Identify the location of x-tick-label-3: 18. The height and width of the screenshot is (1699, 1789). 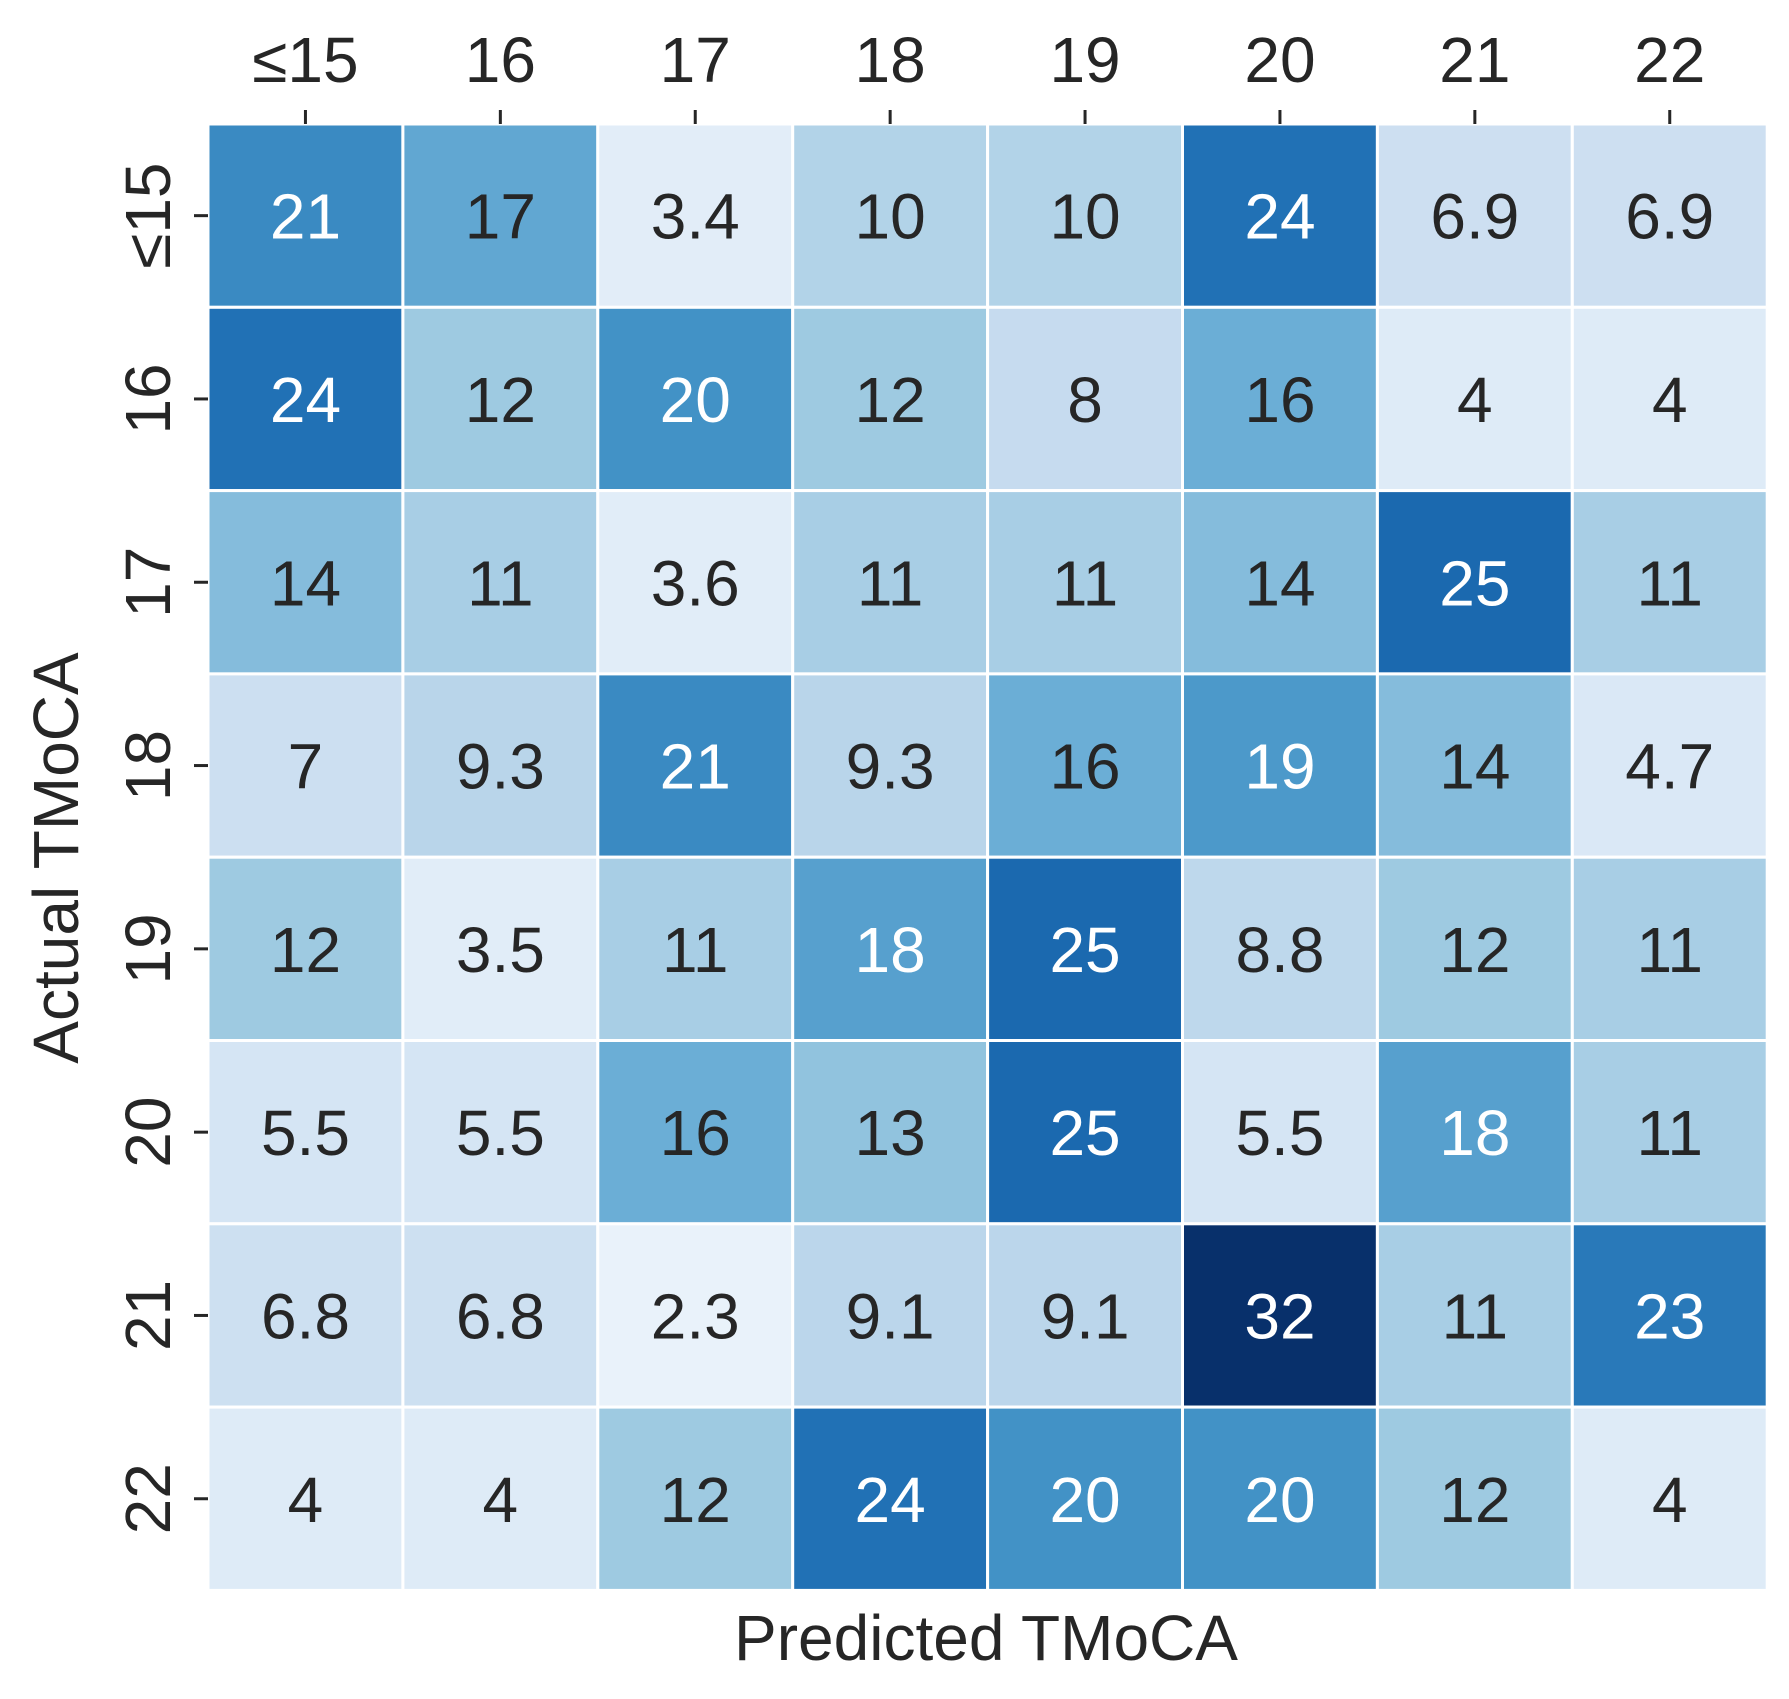
(890, 60).